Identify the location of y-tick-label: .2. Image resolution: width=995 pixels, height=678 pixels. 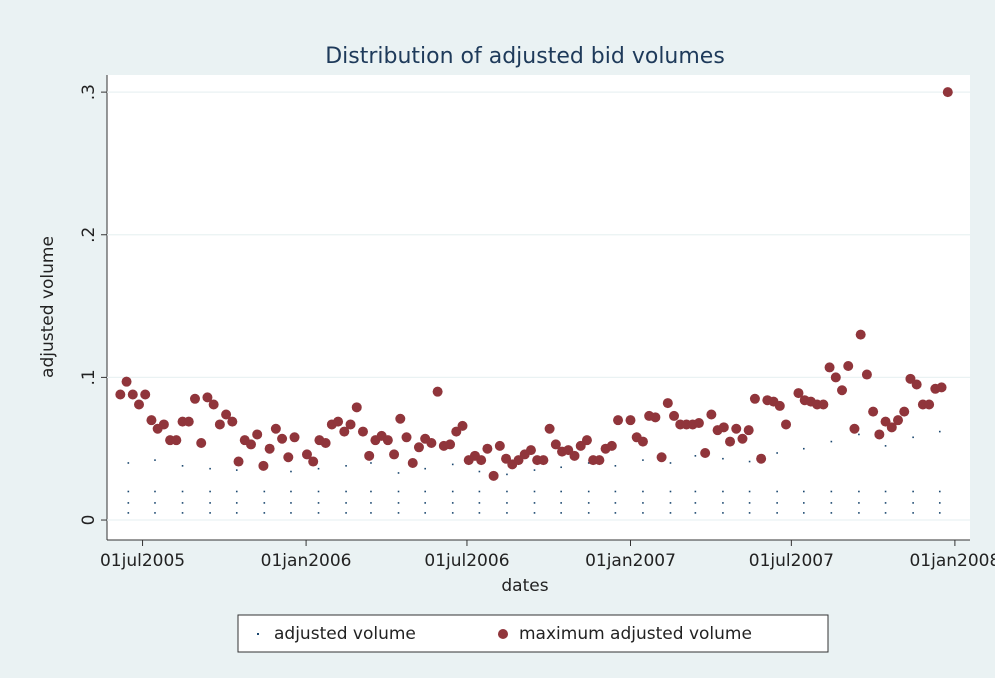
(89, 235).